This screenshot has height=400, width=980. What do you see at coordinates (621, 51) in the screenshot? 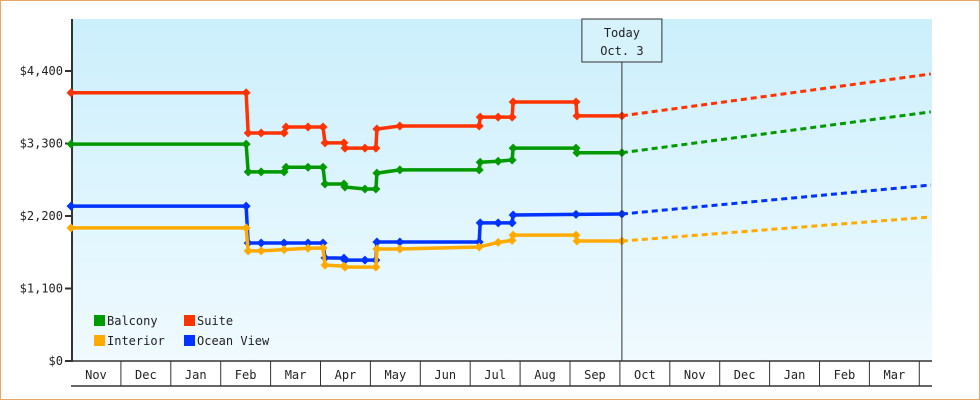
I see `today-date: Oct. 3` at bounding box center [621, 51].